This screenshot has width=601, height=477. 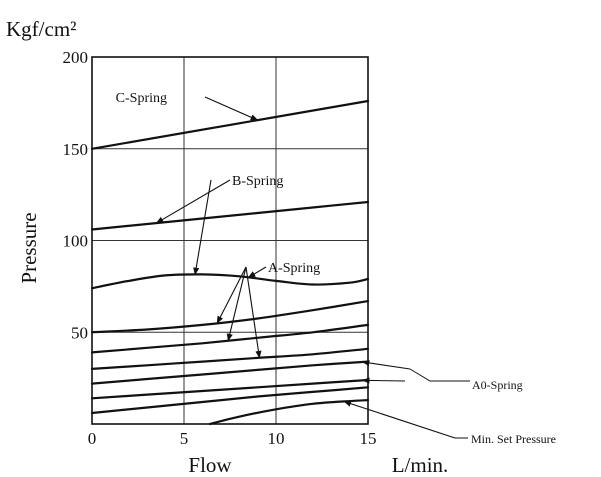 What do you see at coordinates (79, 332) in the screenshot?
I see `y-tick-label: 50` at bounding box center [79, 332].